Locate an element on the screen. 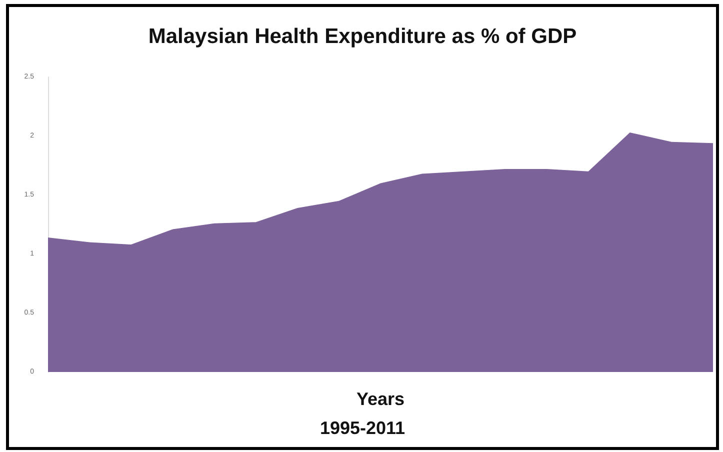 This screenshot has width=723, height=452. chart-title: Malaysian Health Expenditure as % of GDP is located at coordinates (362, 36).